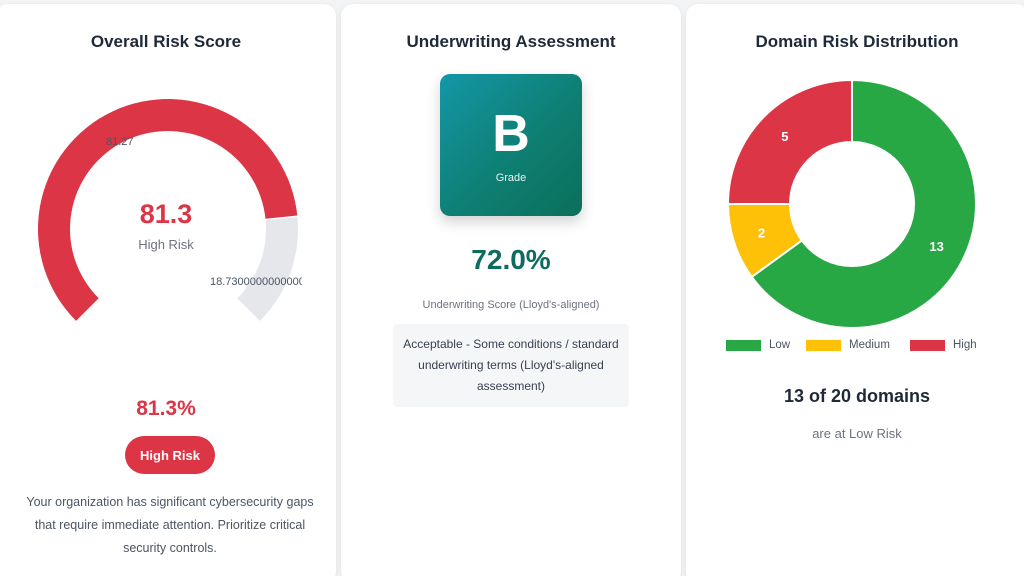  I want to click on legend-item-medium: Medium, so click(848, 345).